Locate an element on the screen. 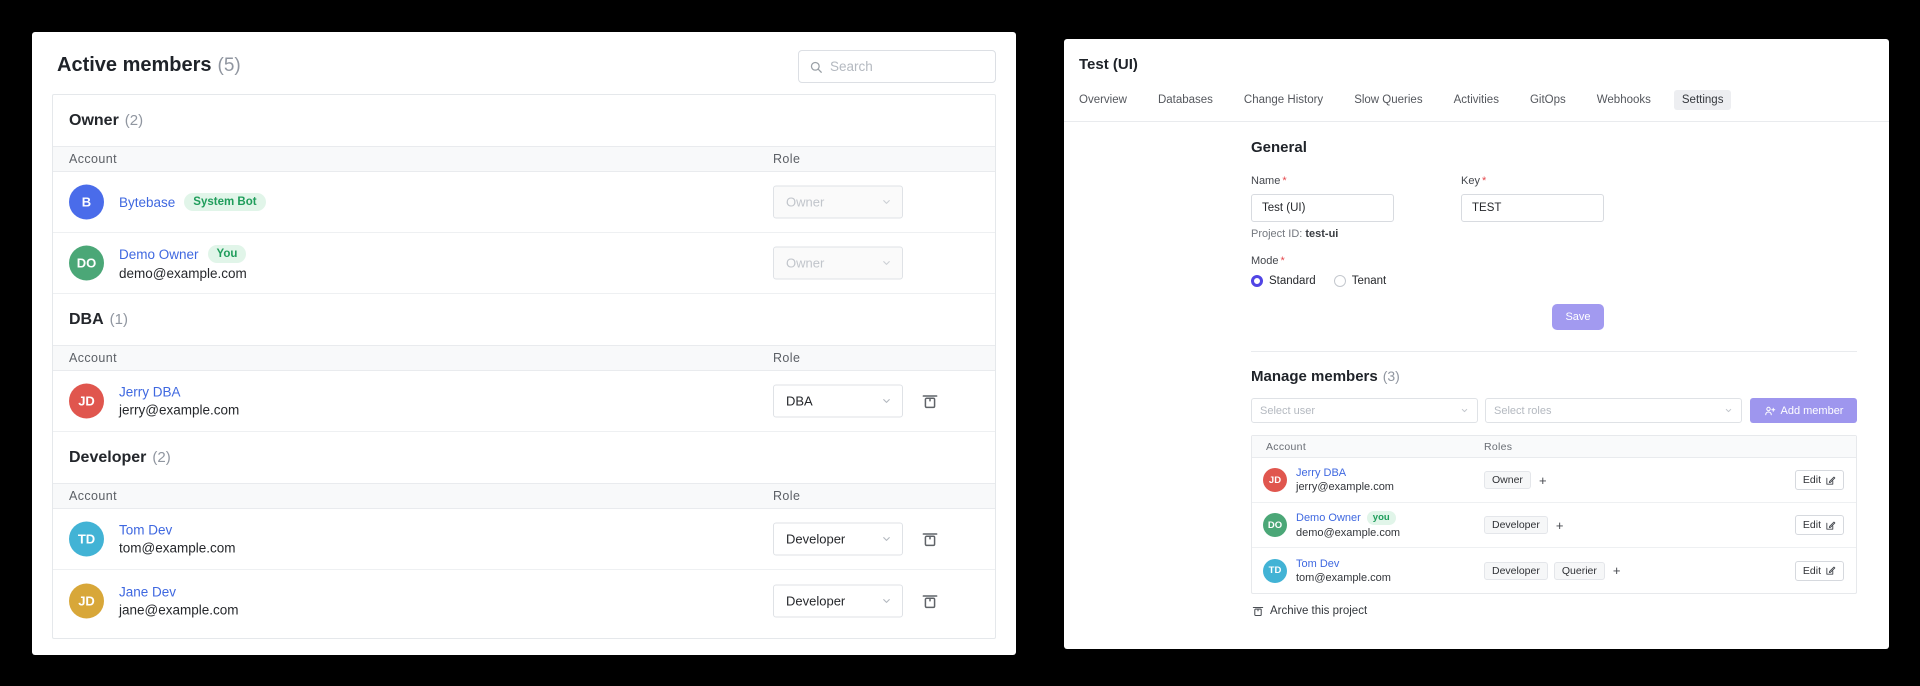 This screenshot has width=1920, height=686. member-name-link: Jane Dev is located at coordinates (148, 591).